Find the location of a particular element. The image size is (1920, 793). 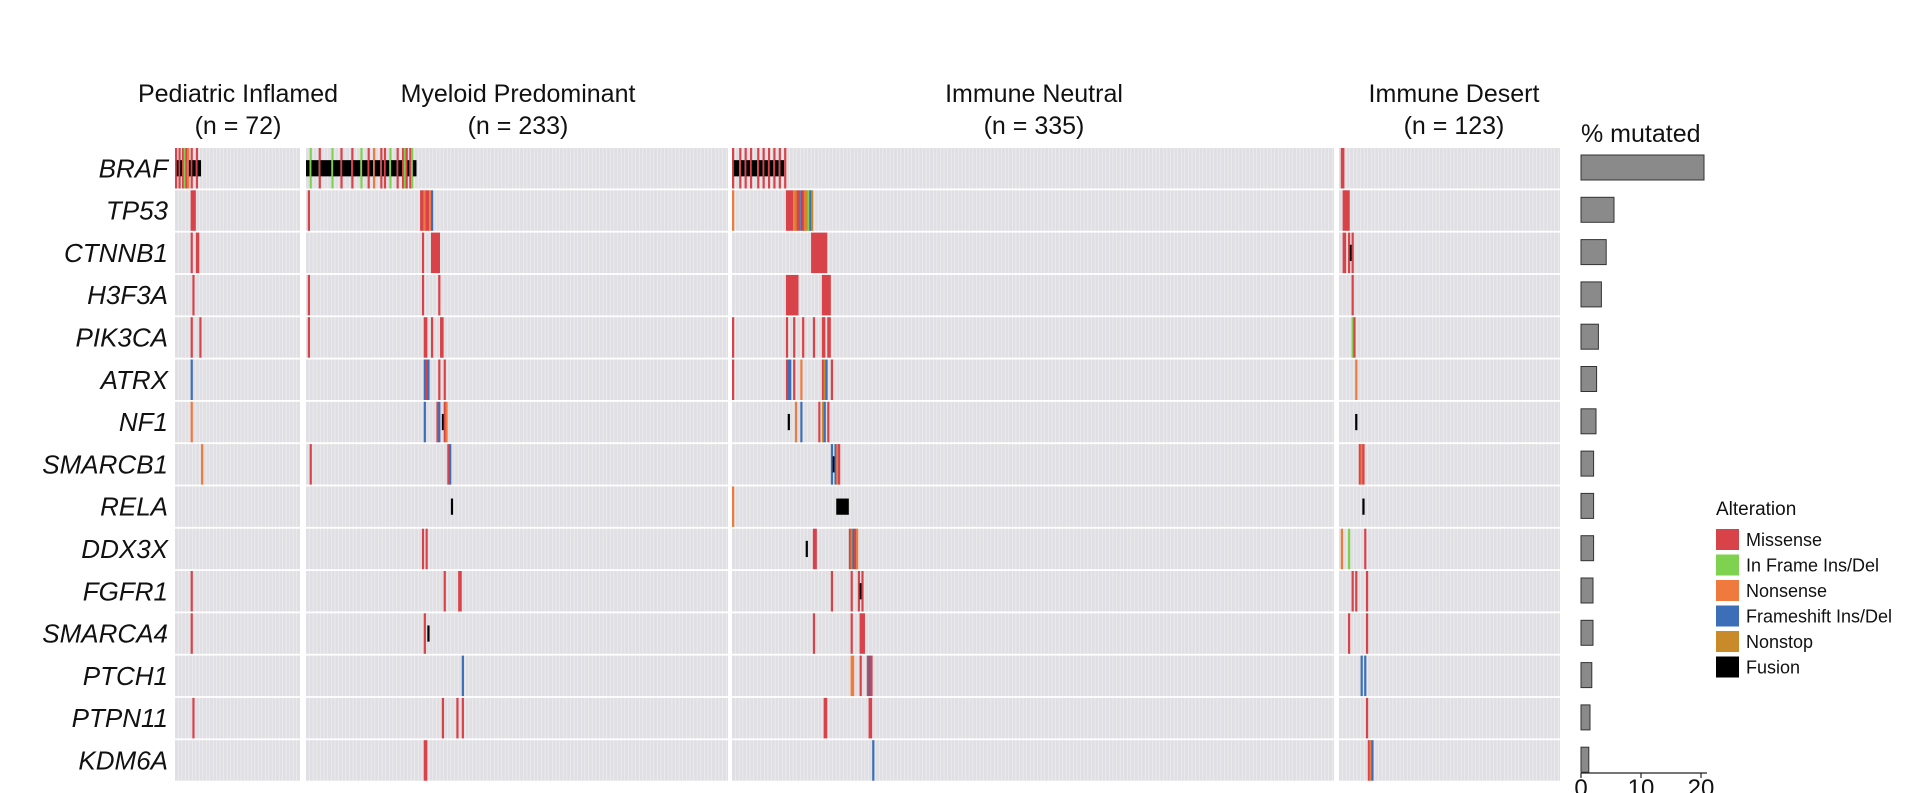

gene-label-rela: RELA is located at coordinates (134, 507).